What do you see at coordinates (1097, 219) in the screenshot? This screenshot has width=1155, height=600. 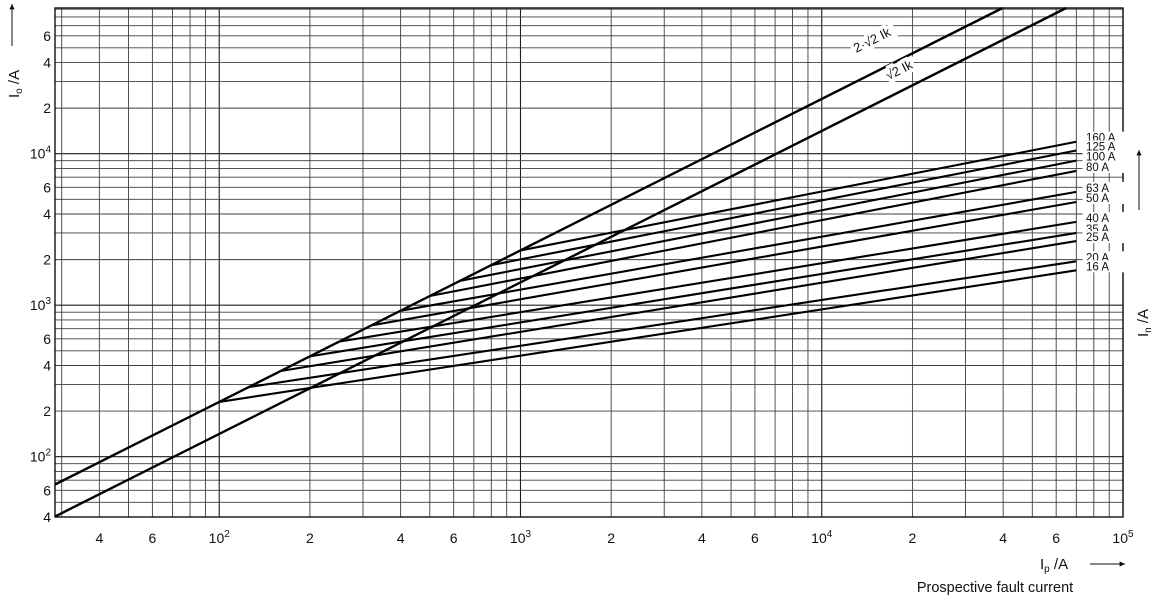 I see `fuse-curve-label: 40 A` at bounding box center [1097, 219].